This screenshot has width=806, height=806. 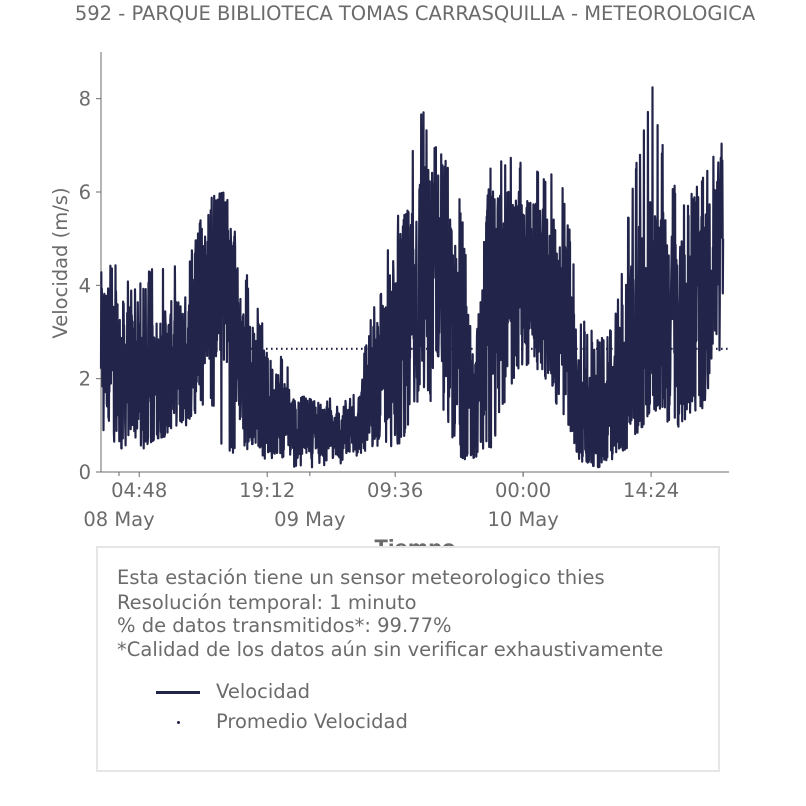 I want to click on x-tick-label: 00:00, so click(x=523, y=490).